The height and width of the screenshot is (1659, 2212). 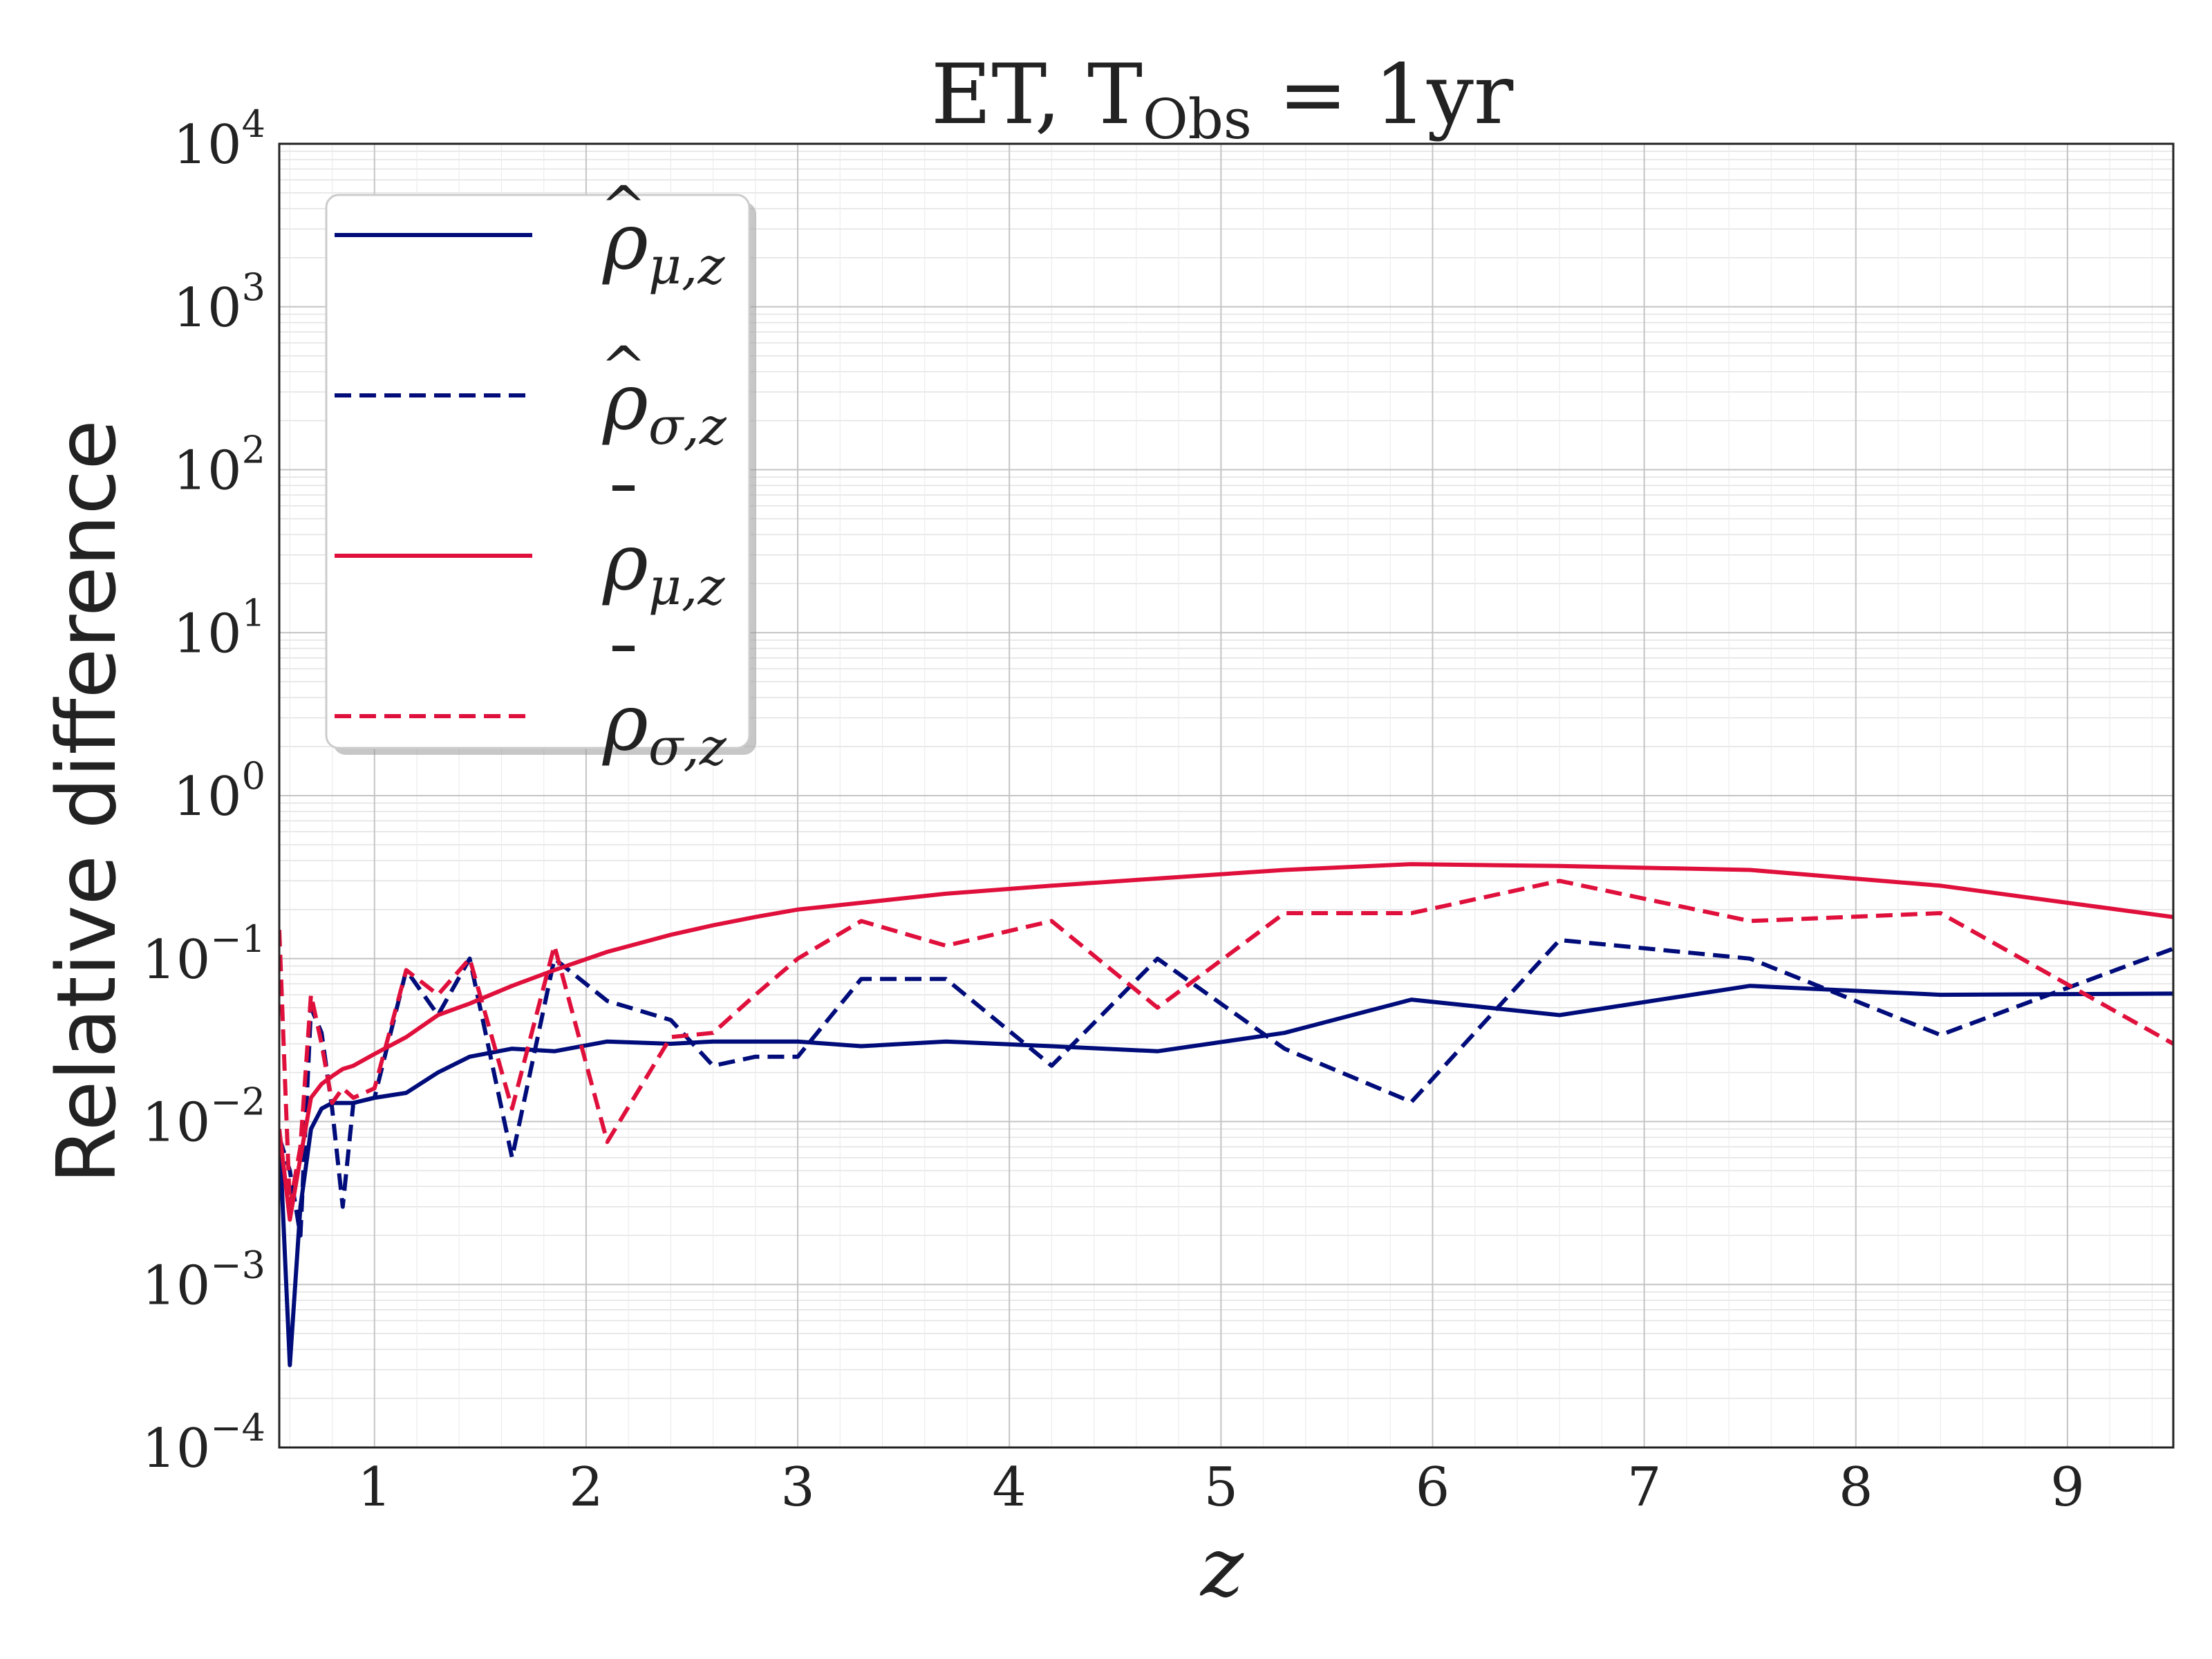 I want to click on y-tick-label: 10¹, so click(x=219, y=628).